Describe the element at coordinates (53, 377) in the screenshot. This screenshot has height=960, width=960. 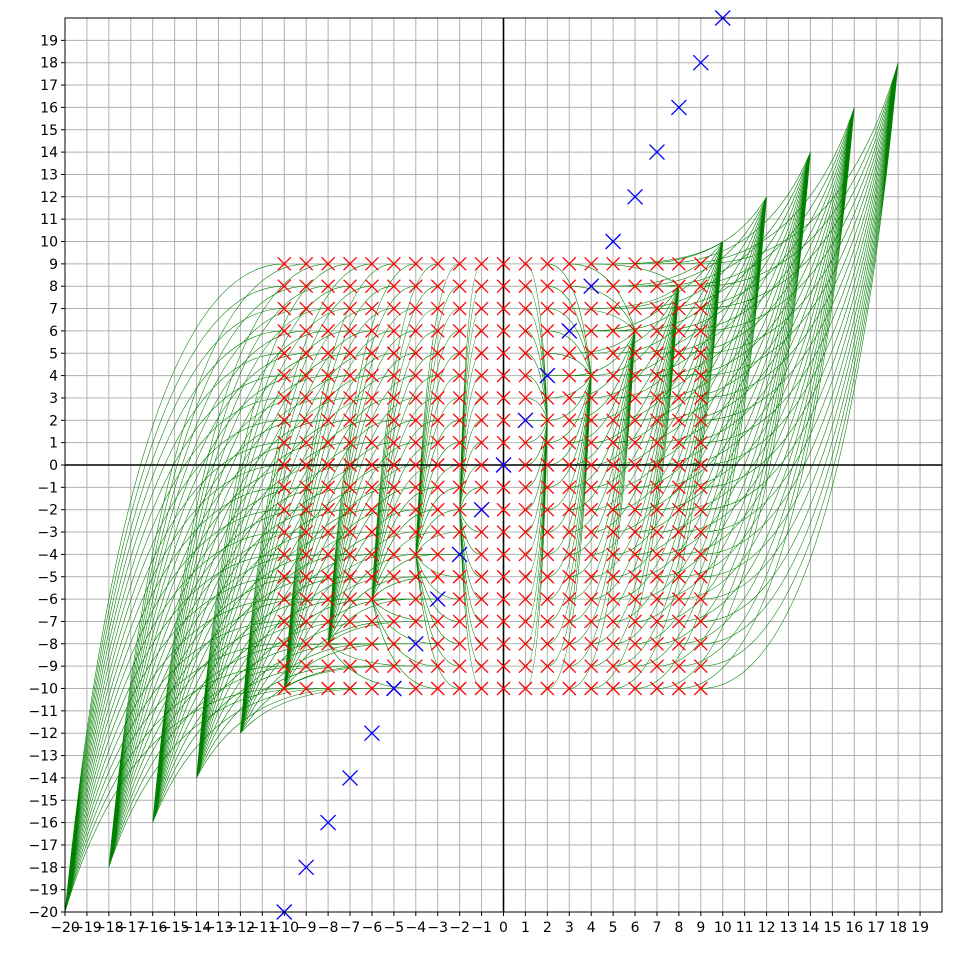
I see `y-tick-label: 4` at that location.